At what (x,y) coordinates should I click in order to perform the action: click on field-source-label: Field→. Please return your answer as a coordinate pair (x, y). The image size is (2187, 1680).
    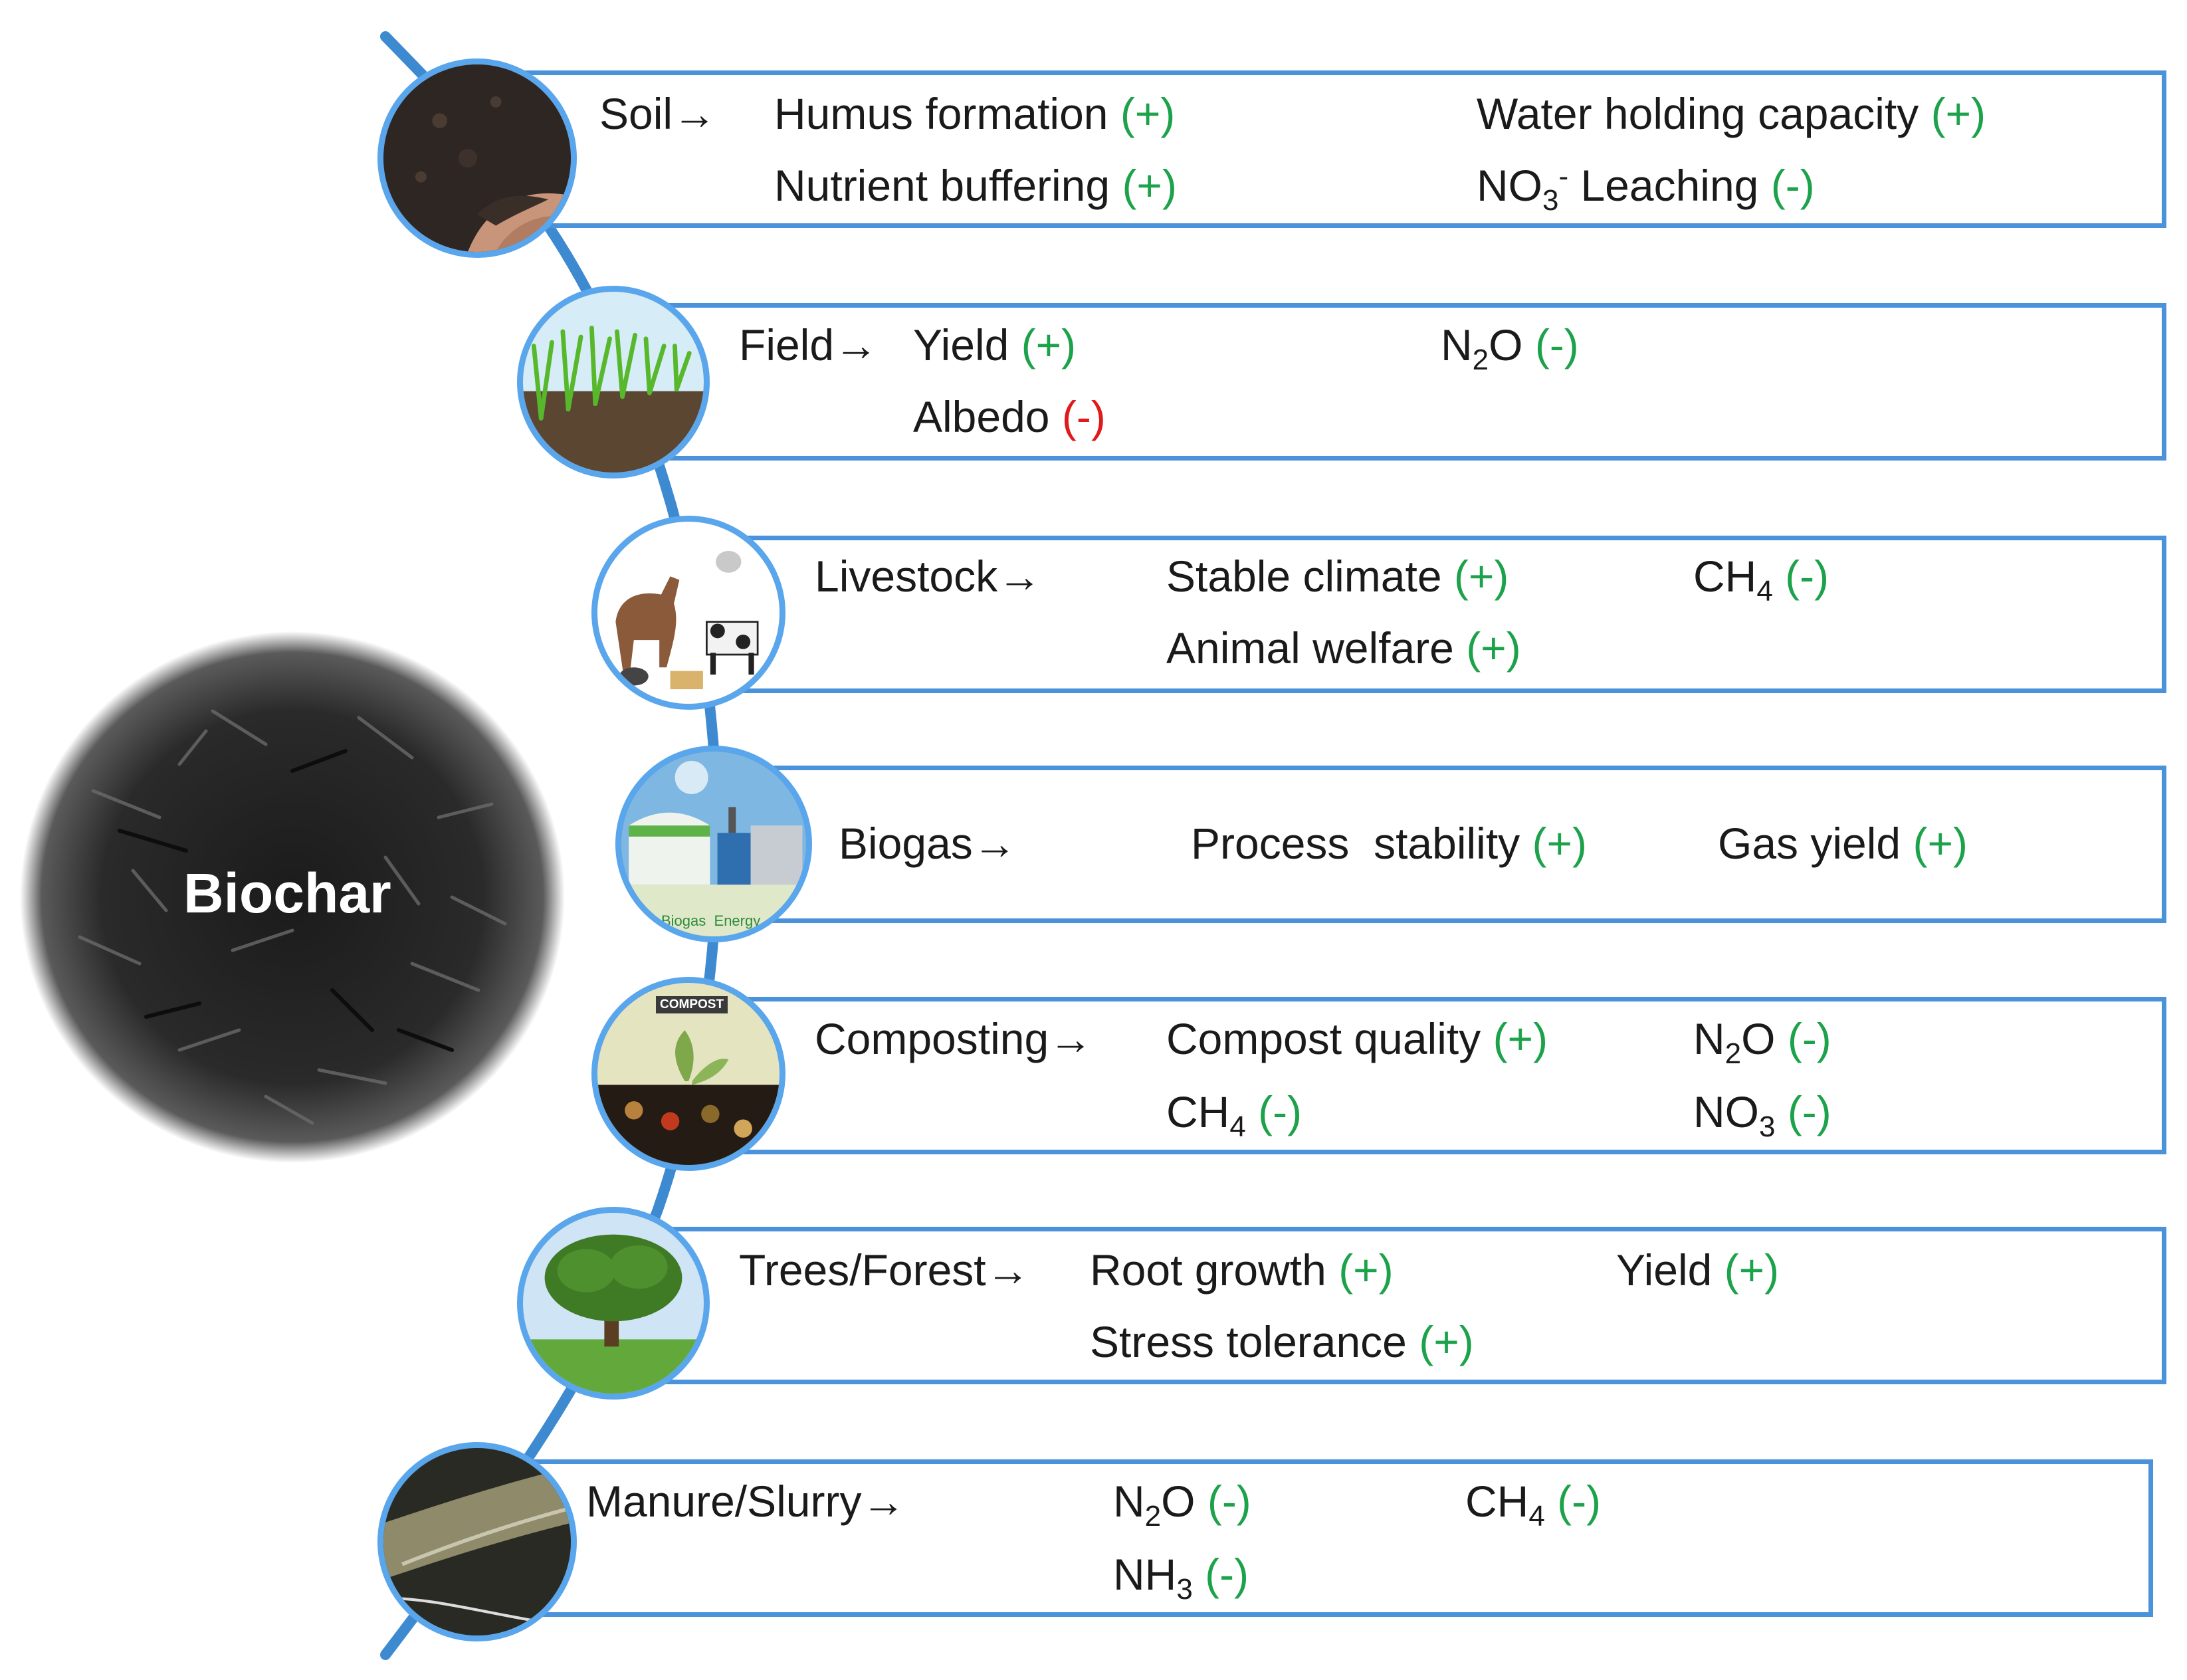
    Looking at the image, I should click on (808, 345).